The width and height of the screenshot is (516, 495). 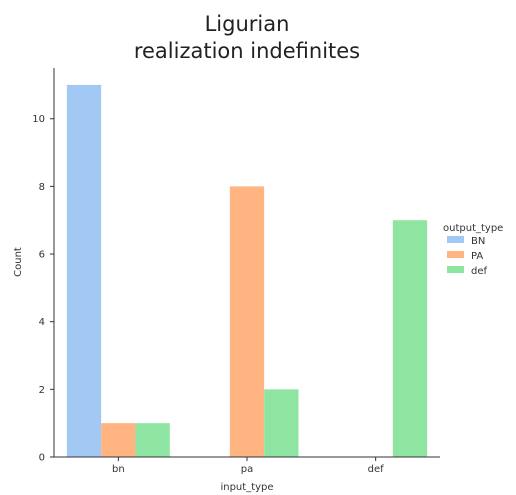 What do you see at coordinates (478, 241) in the screenshot?
I see `legend-label-BN: BN` at bounding box center [478, 241].